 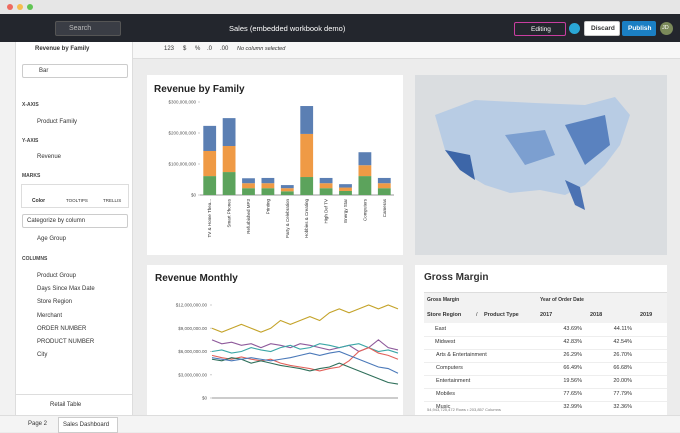 I want to click on column-item: Days Since Max Date, so click(x=66, y=289).